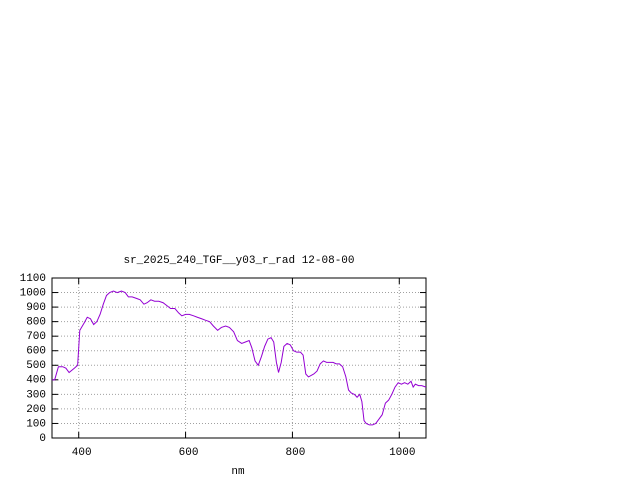  What do you see at coordinates (33, 293) in the screenshot?
I see `y-tick-label: 1000` at bounding box center [33, 293].